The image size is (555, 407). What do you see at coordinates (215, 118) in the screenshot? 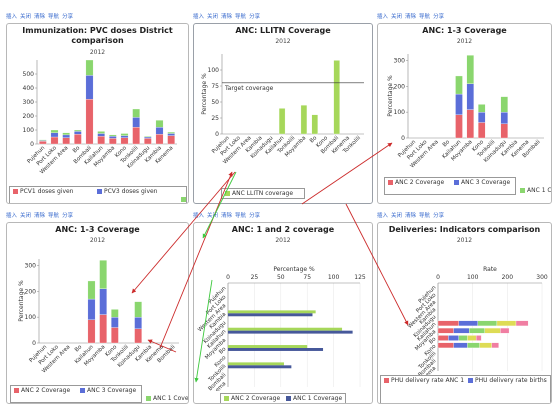
I see `y-tick-label: 25` at bounding box center [215, 118].